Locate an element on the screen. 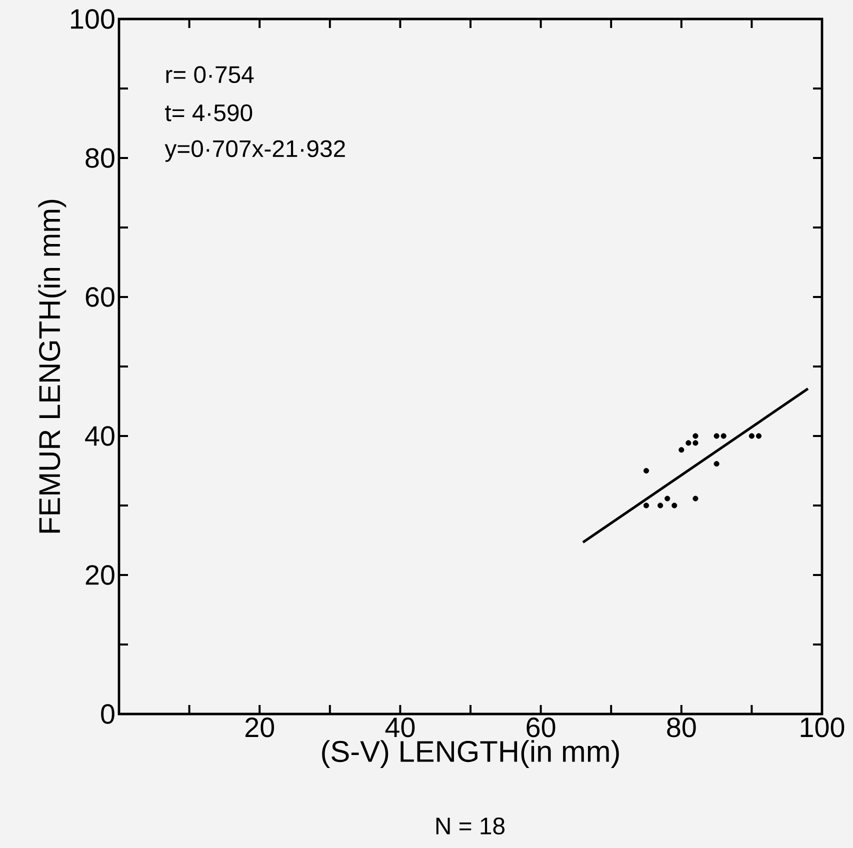 The width and height of the screenshot is (853, 848). x-tick-label: 100 is located at coordinates (822, 728).